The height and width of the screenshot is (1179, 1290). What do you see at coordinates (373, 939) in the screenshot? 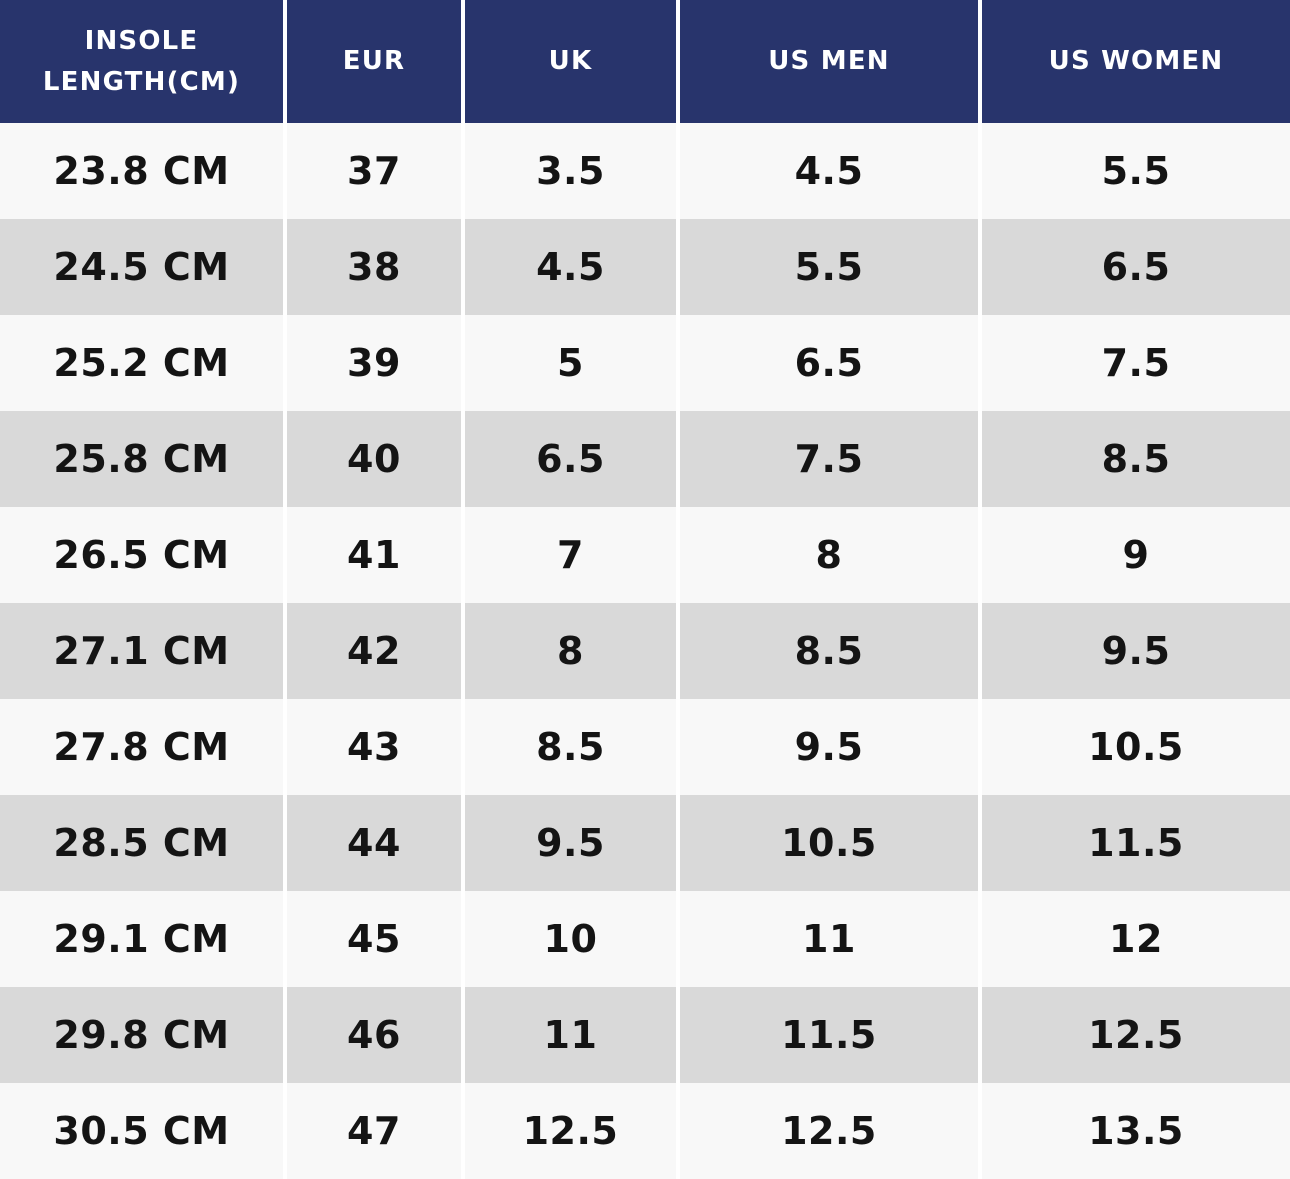
I see `table-cell: 45` at bounding box center [373, 939].